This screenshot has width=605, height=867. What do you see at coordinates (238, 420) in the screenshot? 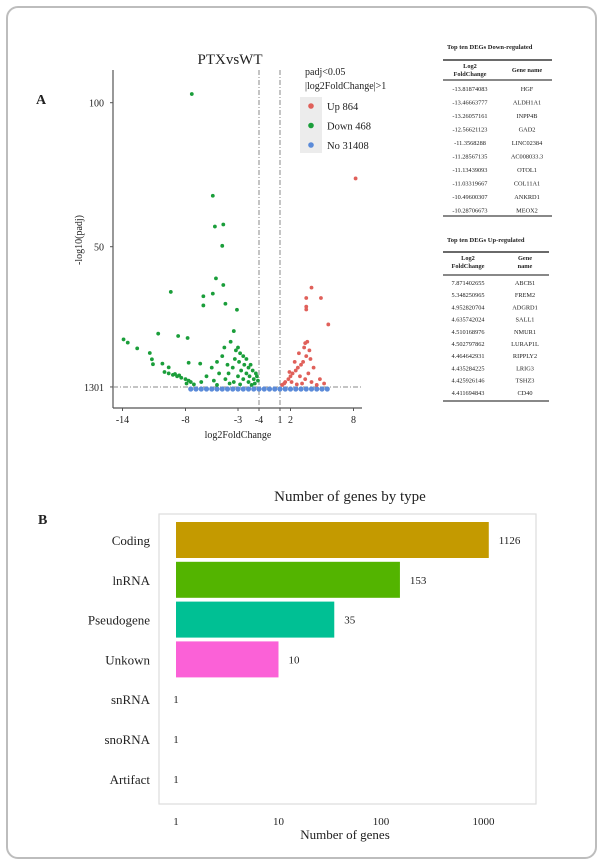
I see `x-tick-label: -3` at bounding box center [238, 420].